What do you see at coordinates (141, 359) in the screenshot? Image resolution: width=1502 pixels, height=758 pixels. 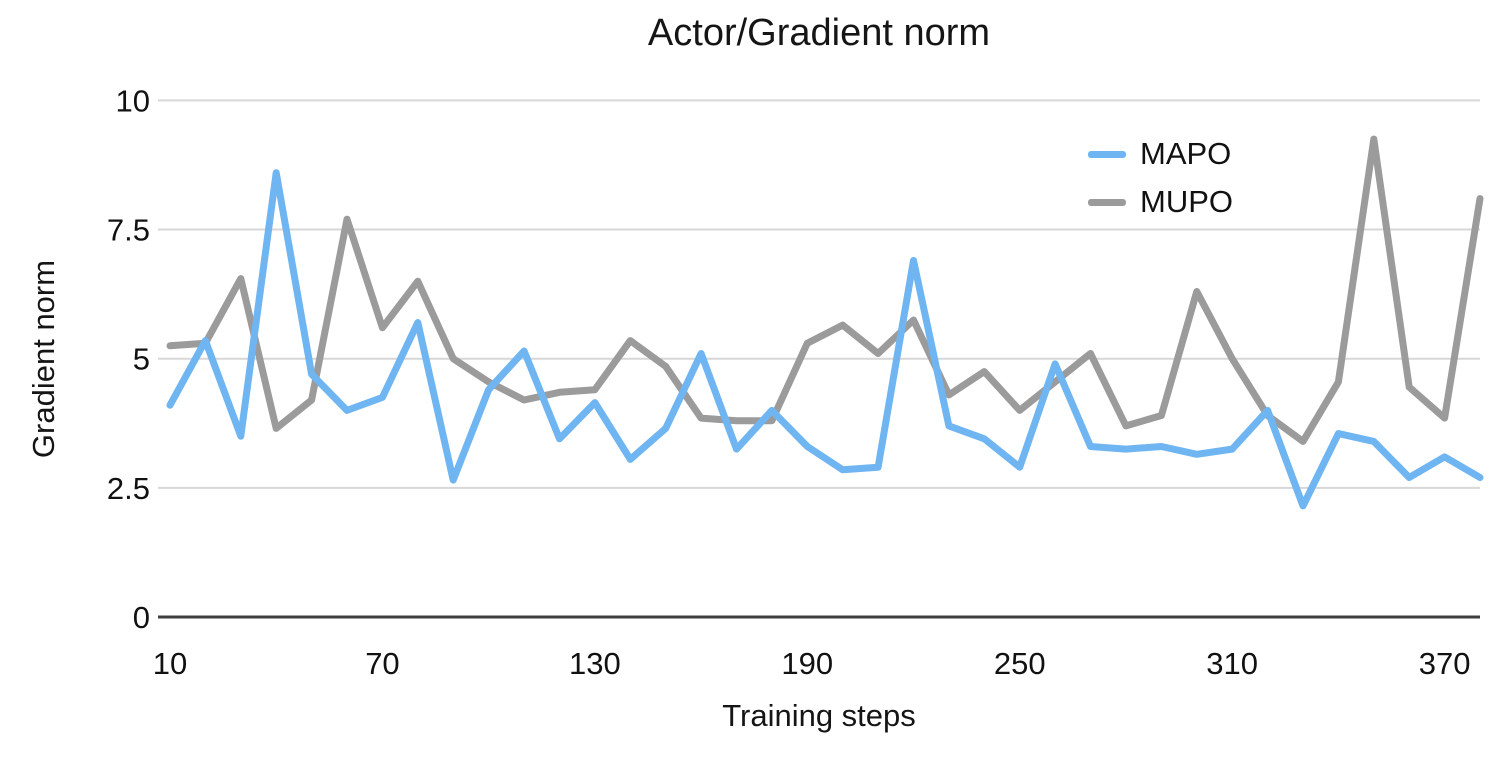 I see `y-tick-label: 5` at bounding box center [141, 359].